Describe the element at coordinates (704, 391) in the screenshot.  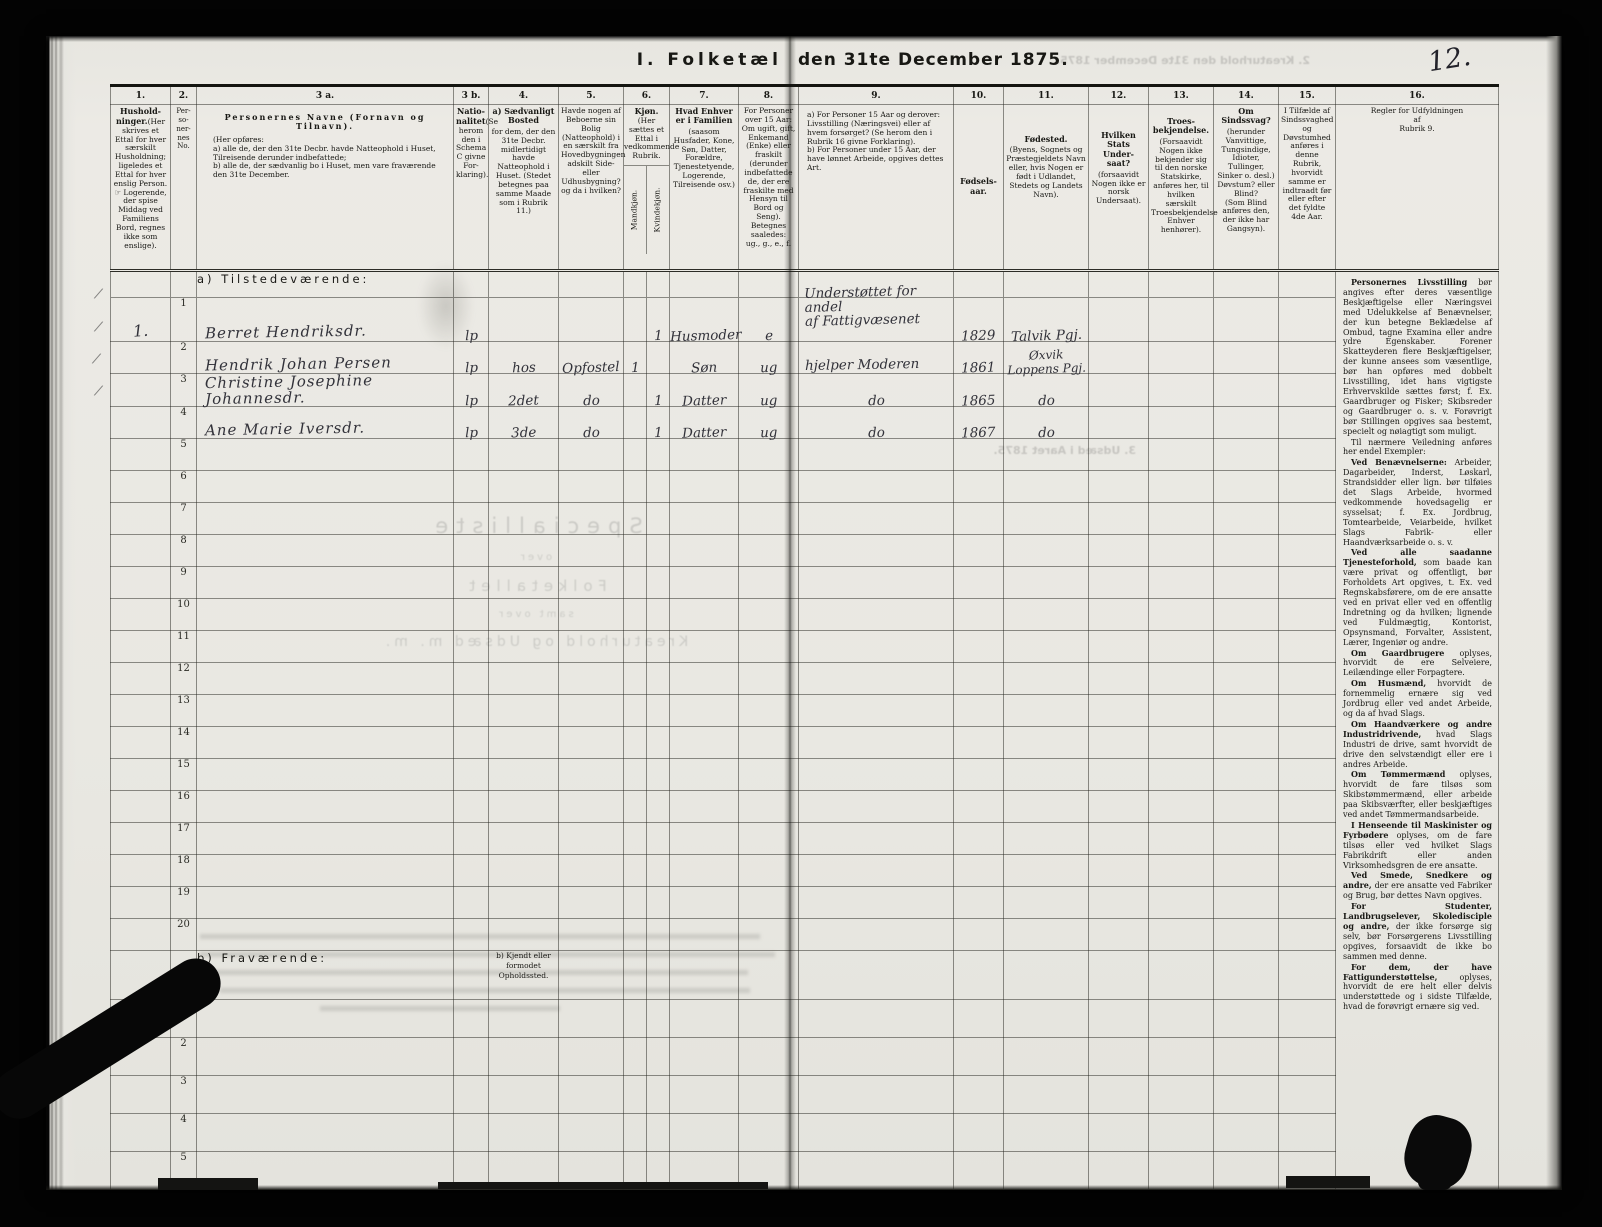
I see `family-role-cell: Datter` at that location.